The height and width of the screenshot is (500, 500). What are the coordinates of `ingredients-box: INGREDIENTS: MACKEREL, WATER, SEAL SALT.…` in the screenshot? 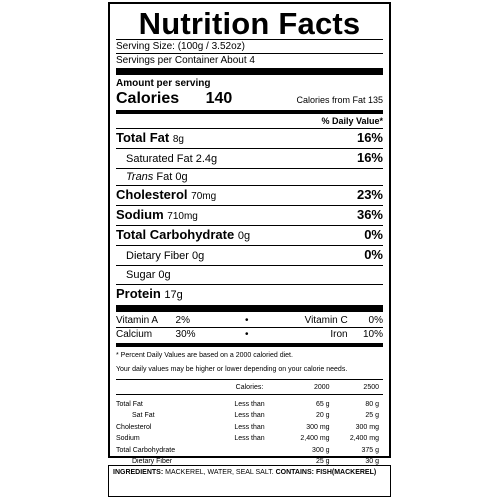 It's located at (249, 481).